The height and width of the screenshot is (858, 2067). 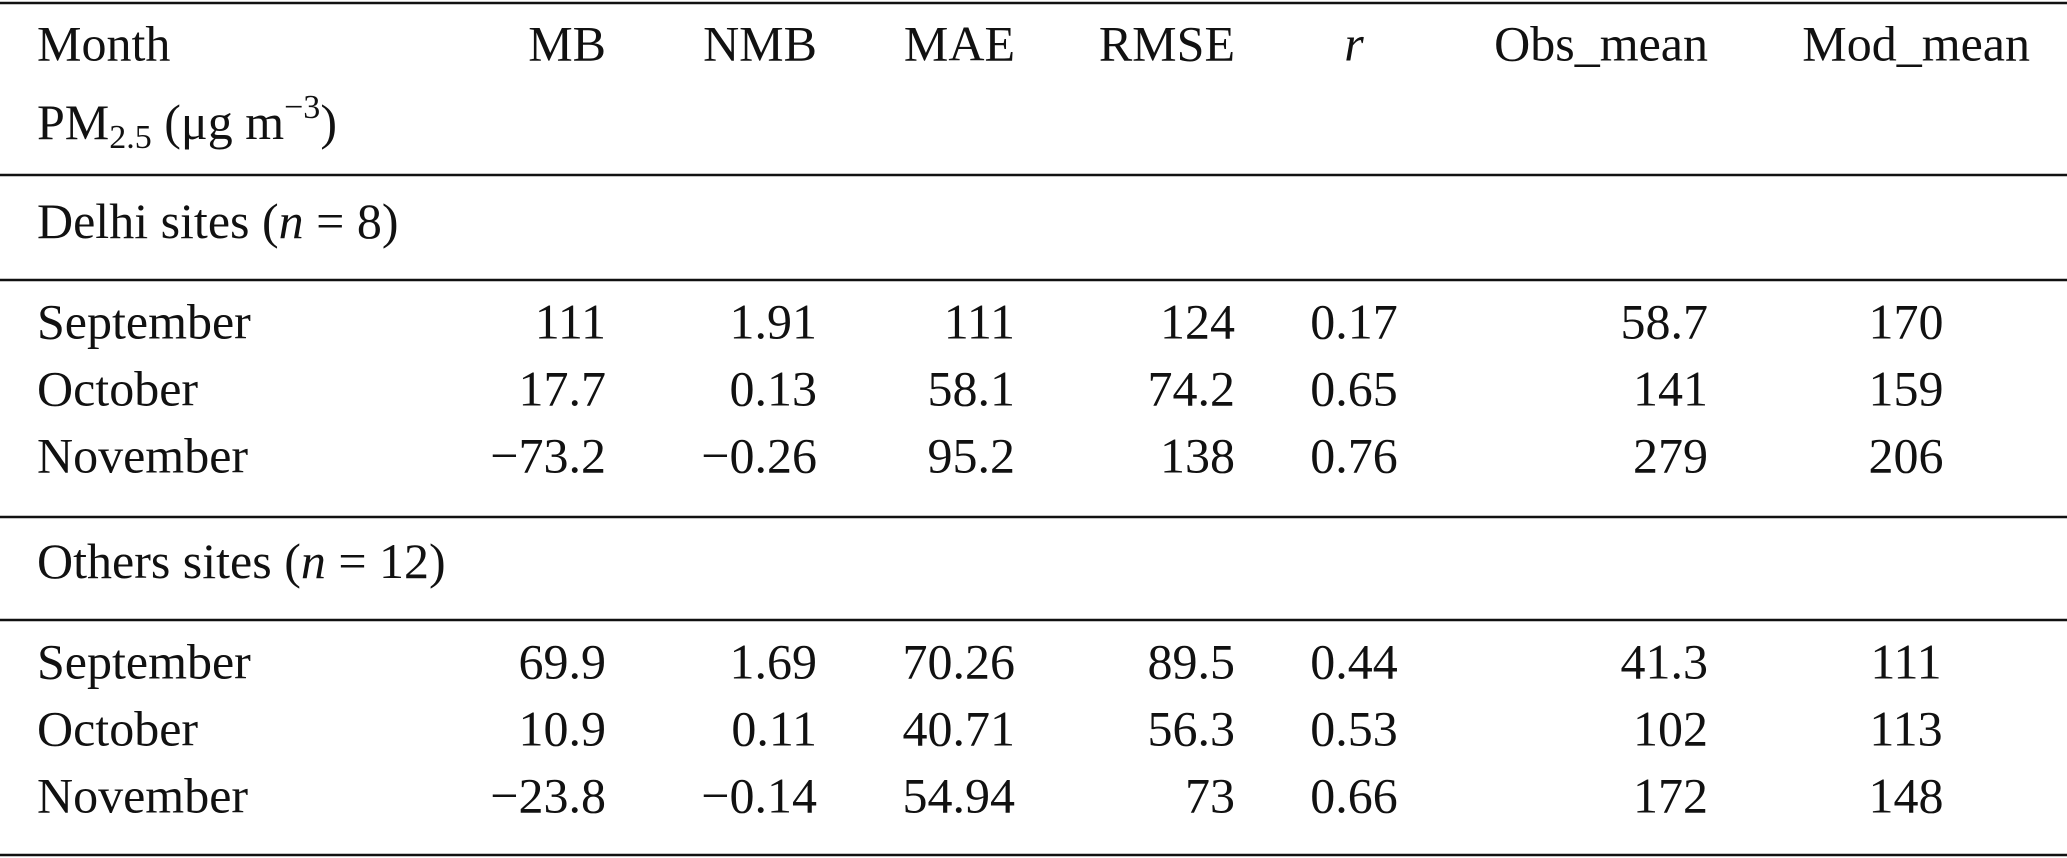 I want to click on cell: 148, so click(x=1906, y=795).